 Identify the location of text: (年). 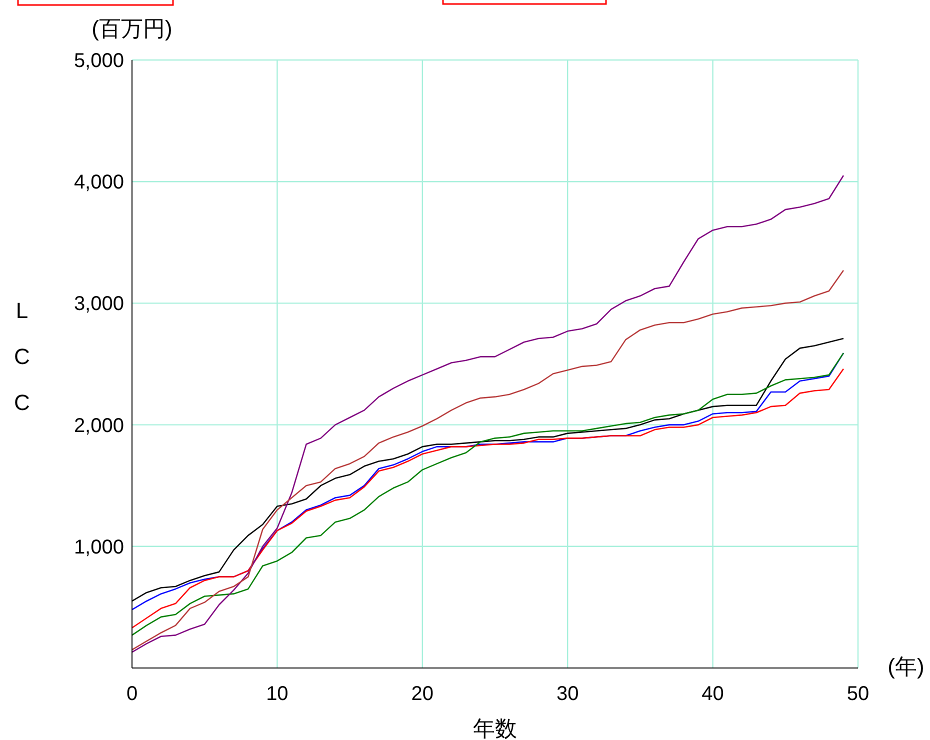
(906, 666).